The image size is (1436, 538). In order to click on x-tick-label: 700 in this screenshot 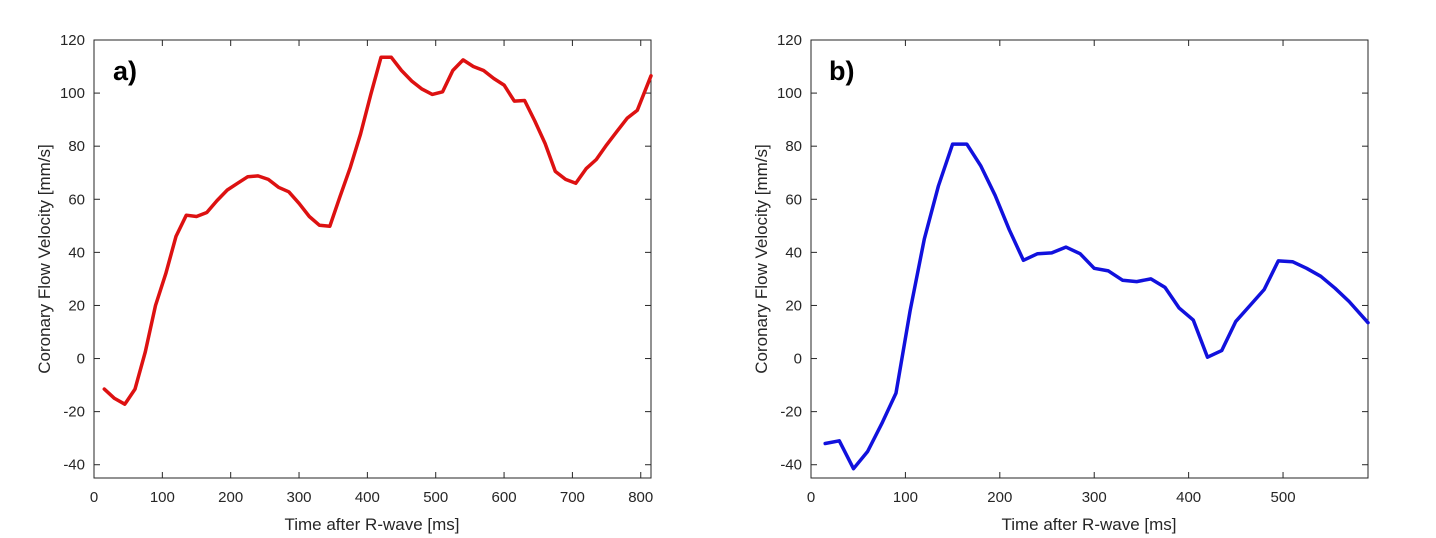, I will do `click(572, 497)`.